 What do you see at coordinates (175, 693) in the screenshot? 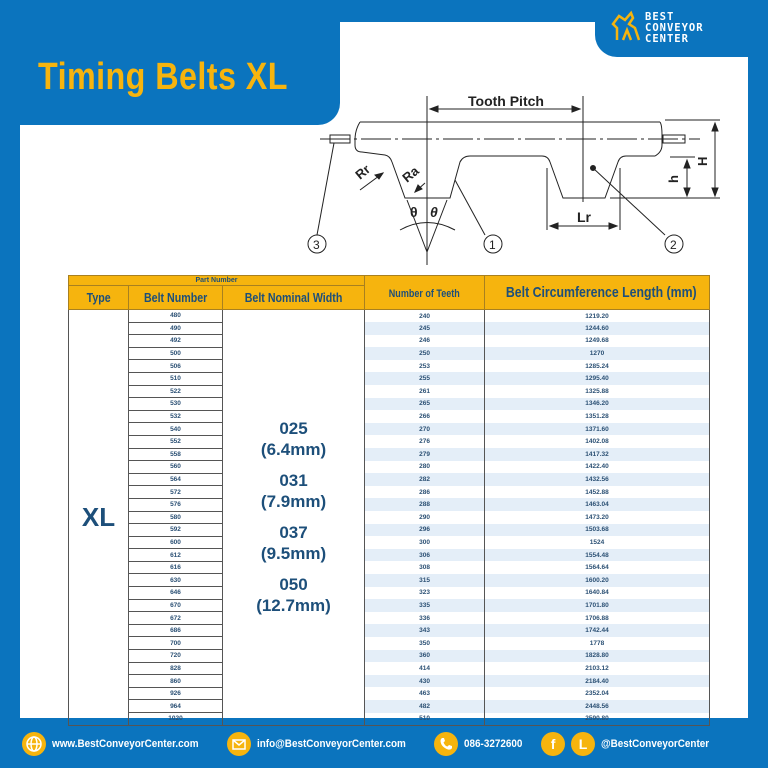
I see `belt-number-cell: 926` at bounding box center [175, 693].